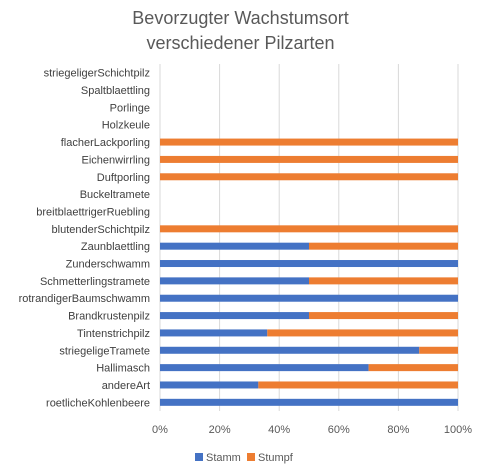 The width and height of the screenshot is (481, 466). Describe the element at coordinates (199, 457) in the screenshot. I see `legend-swatch-stamm` at that location.